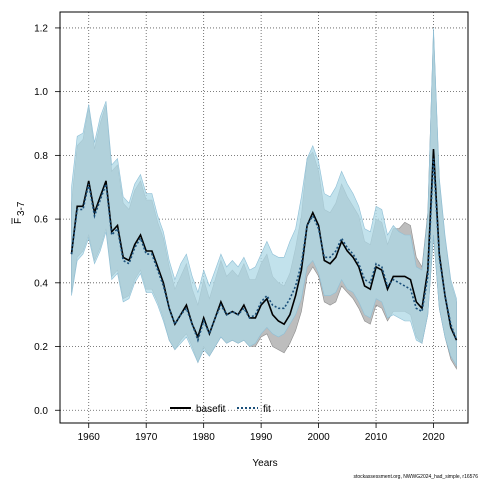 This screenshot has width=480, height=480. I want to click on x-tick-label-2010: 2010, so click(376, 437).